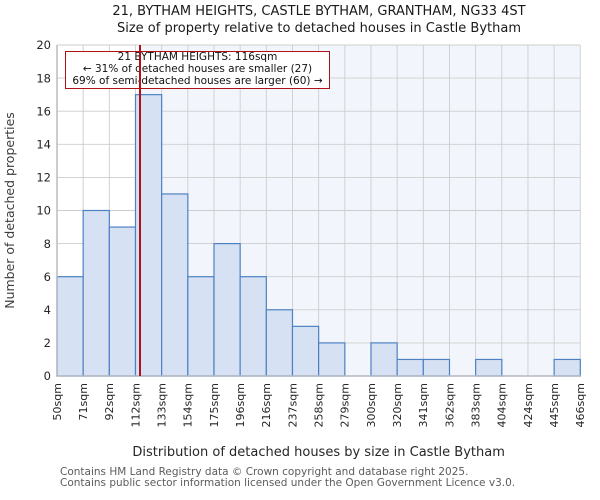 Image resolution: width=600 pixels, height=500 pixels. What do you see at coordinates (47, 277) in the screenshot?
I see `y-tick-label: 6` at bounding box center [47, 277].